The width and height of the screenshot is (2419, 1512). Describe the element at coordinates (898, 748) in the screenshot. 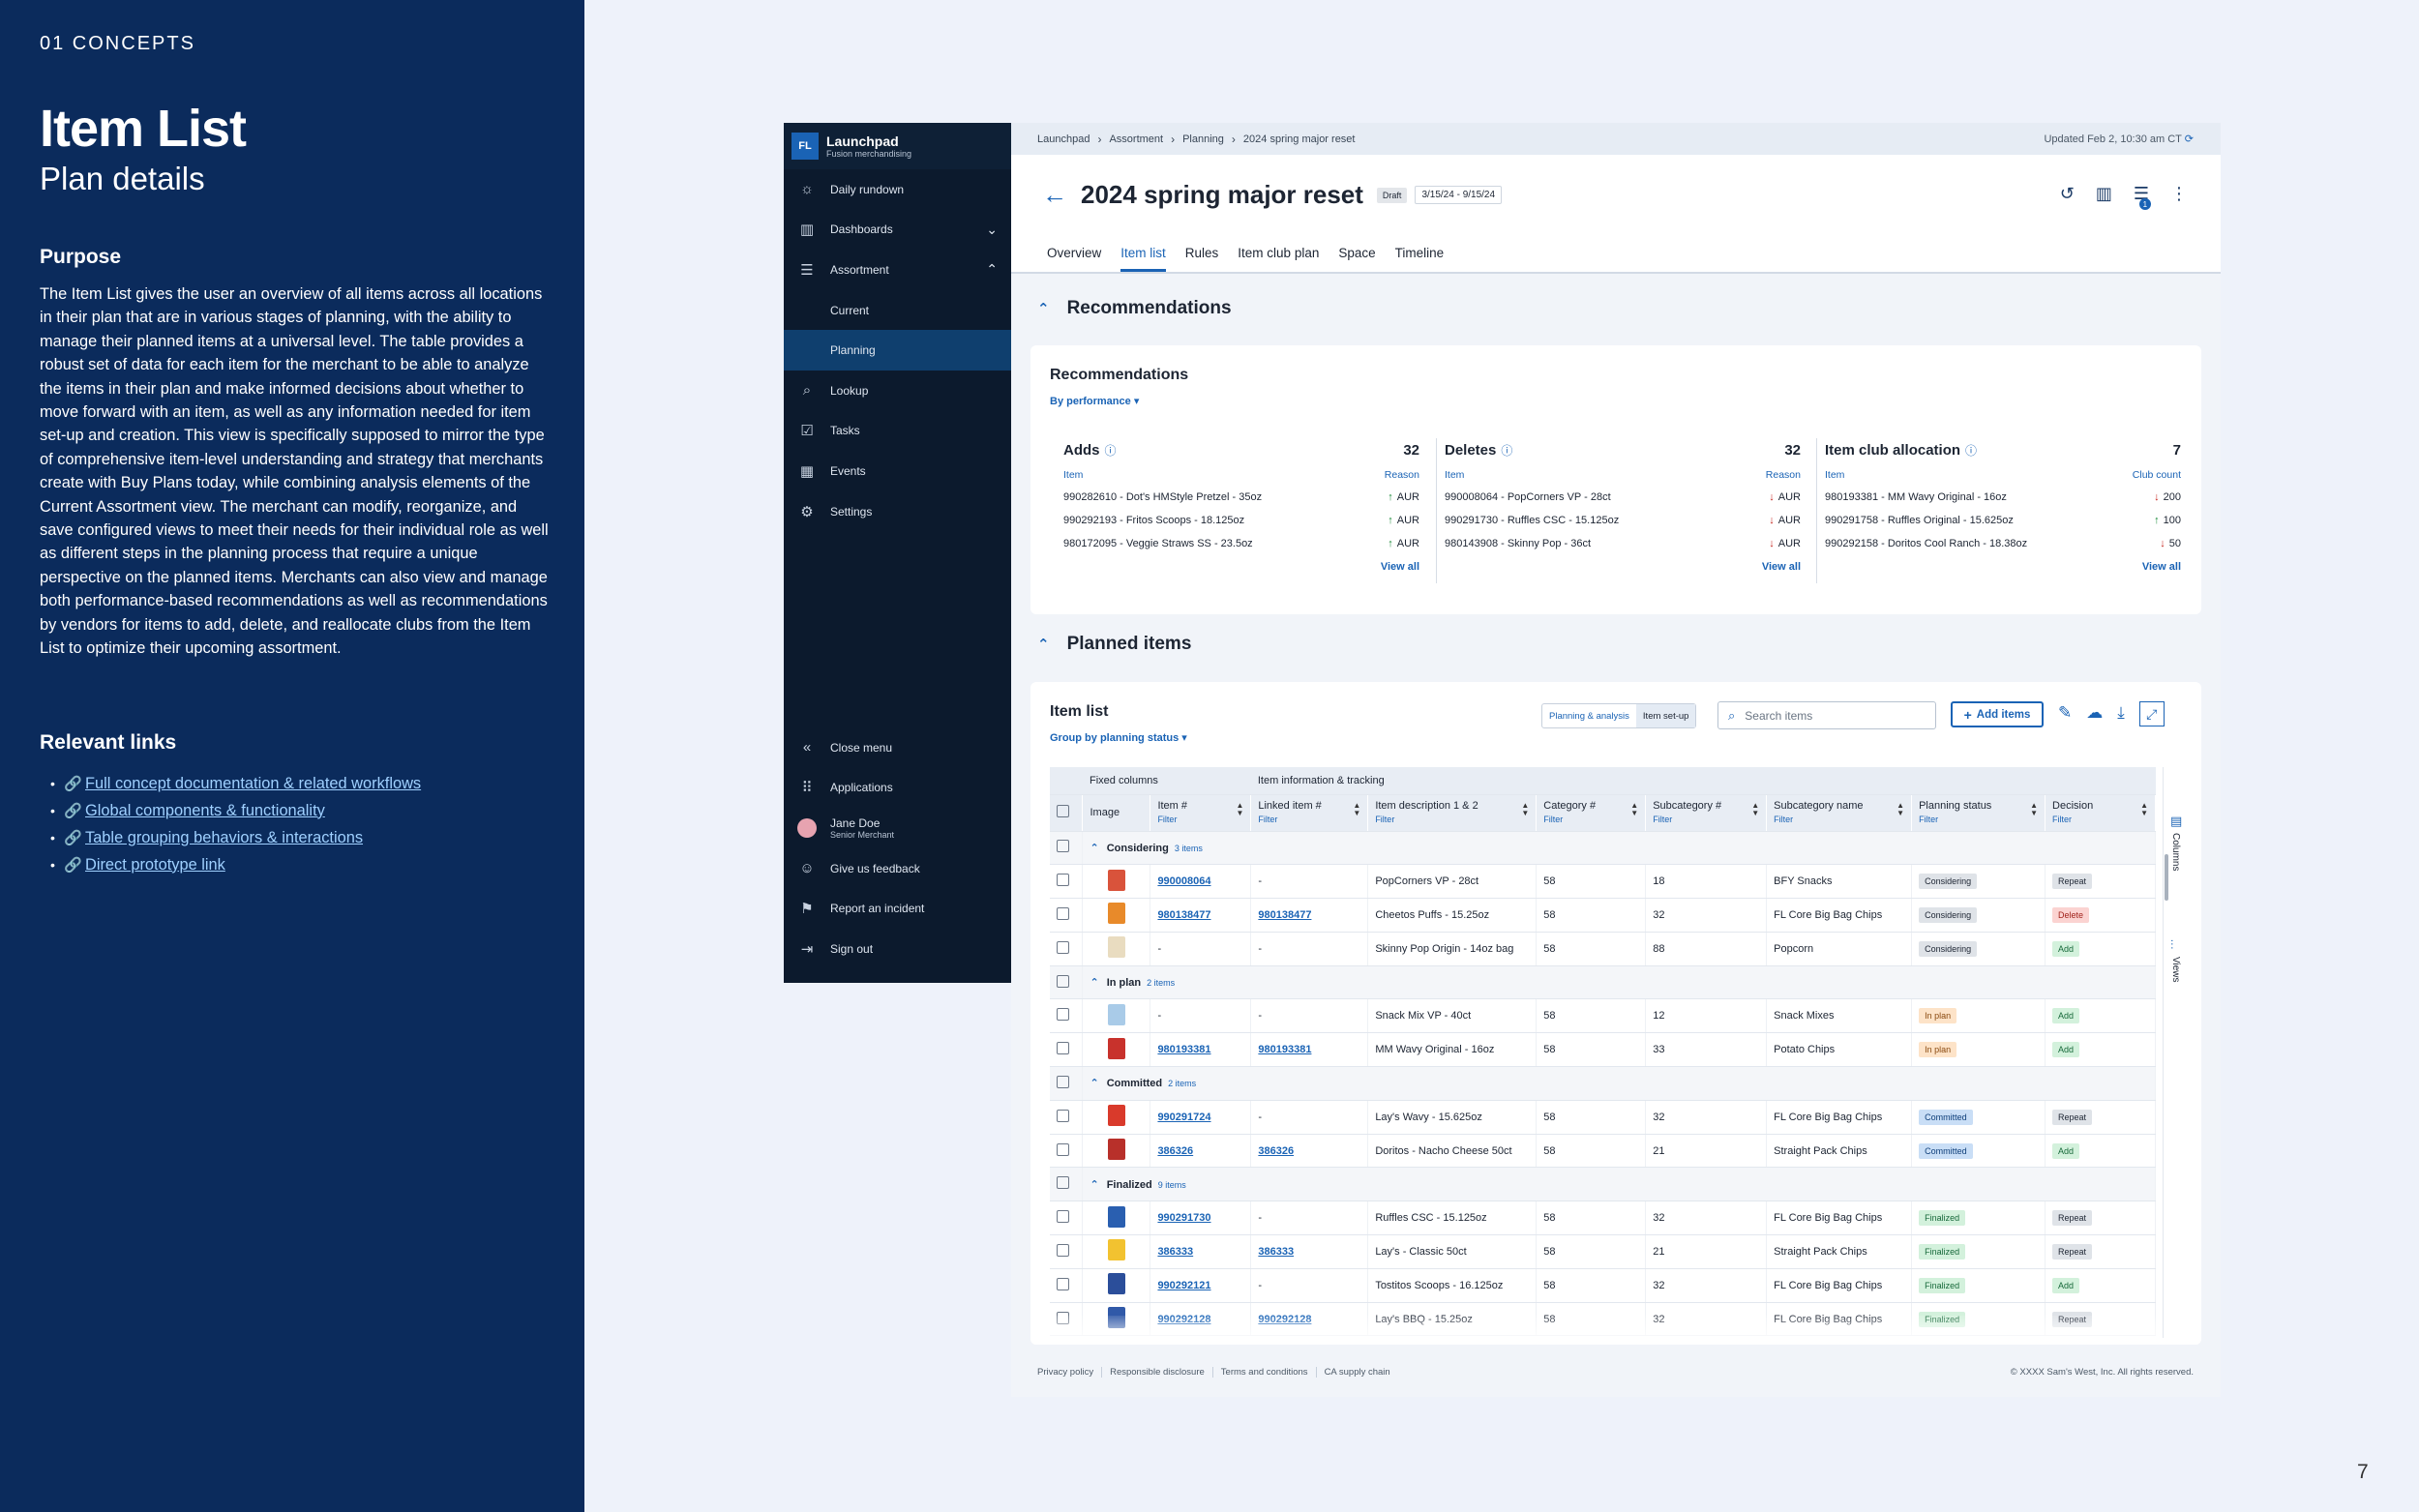

I see `close-menu-button: «Close menu` at that location.